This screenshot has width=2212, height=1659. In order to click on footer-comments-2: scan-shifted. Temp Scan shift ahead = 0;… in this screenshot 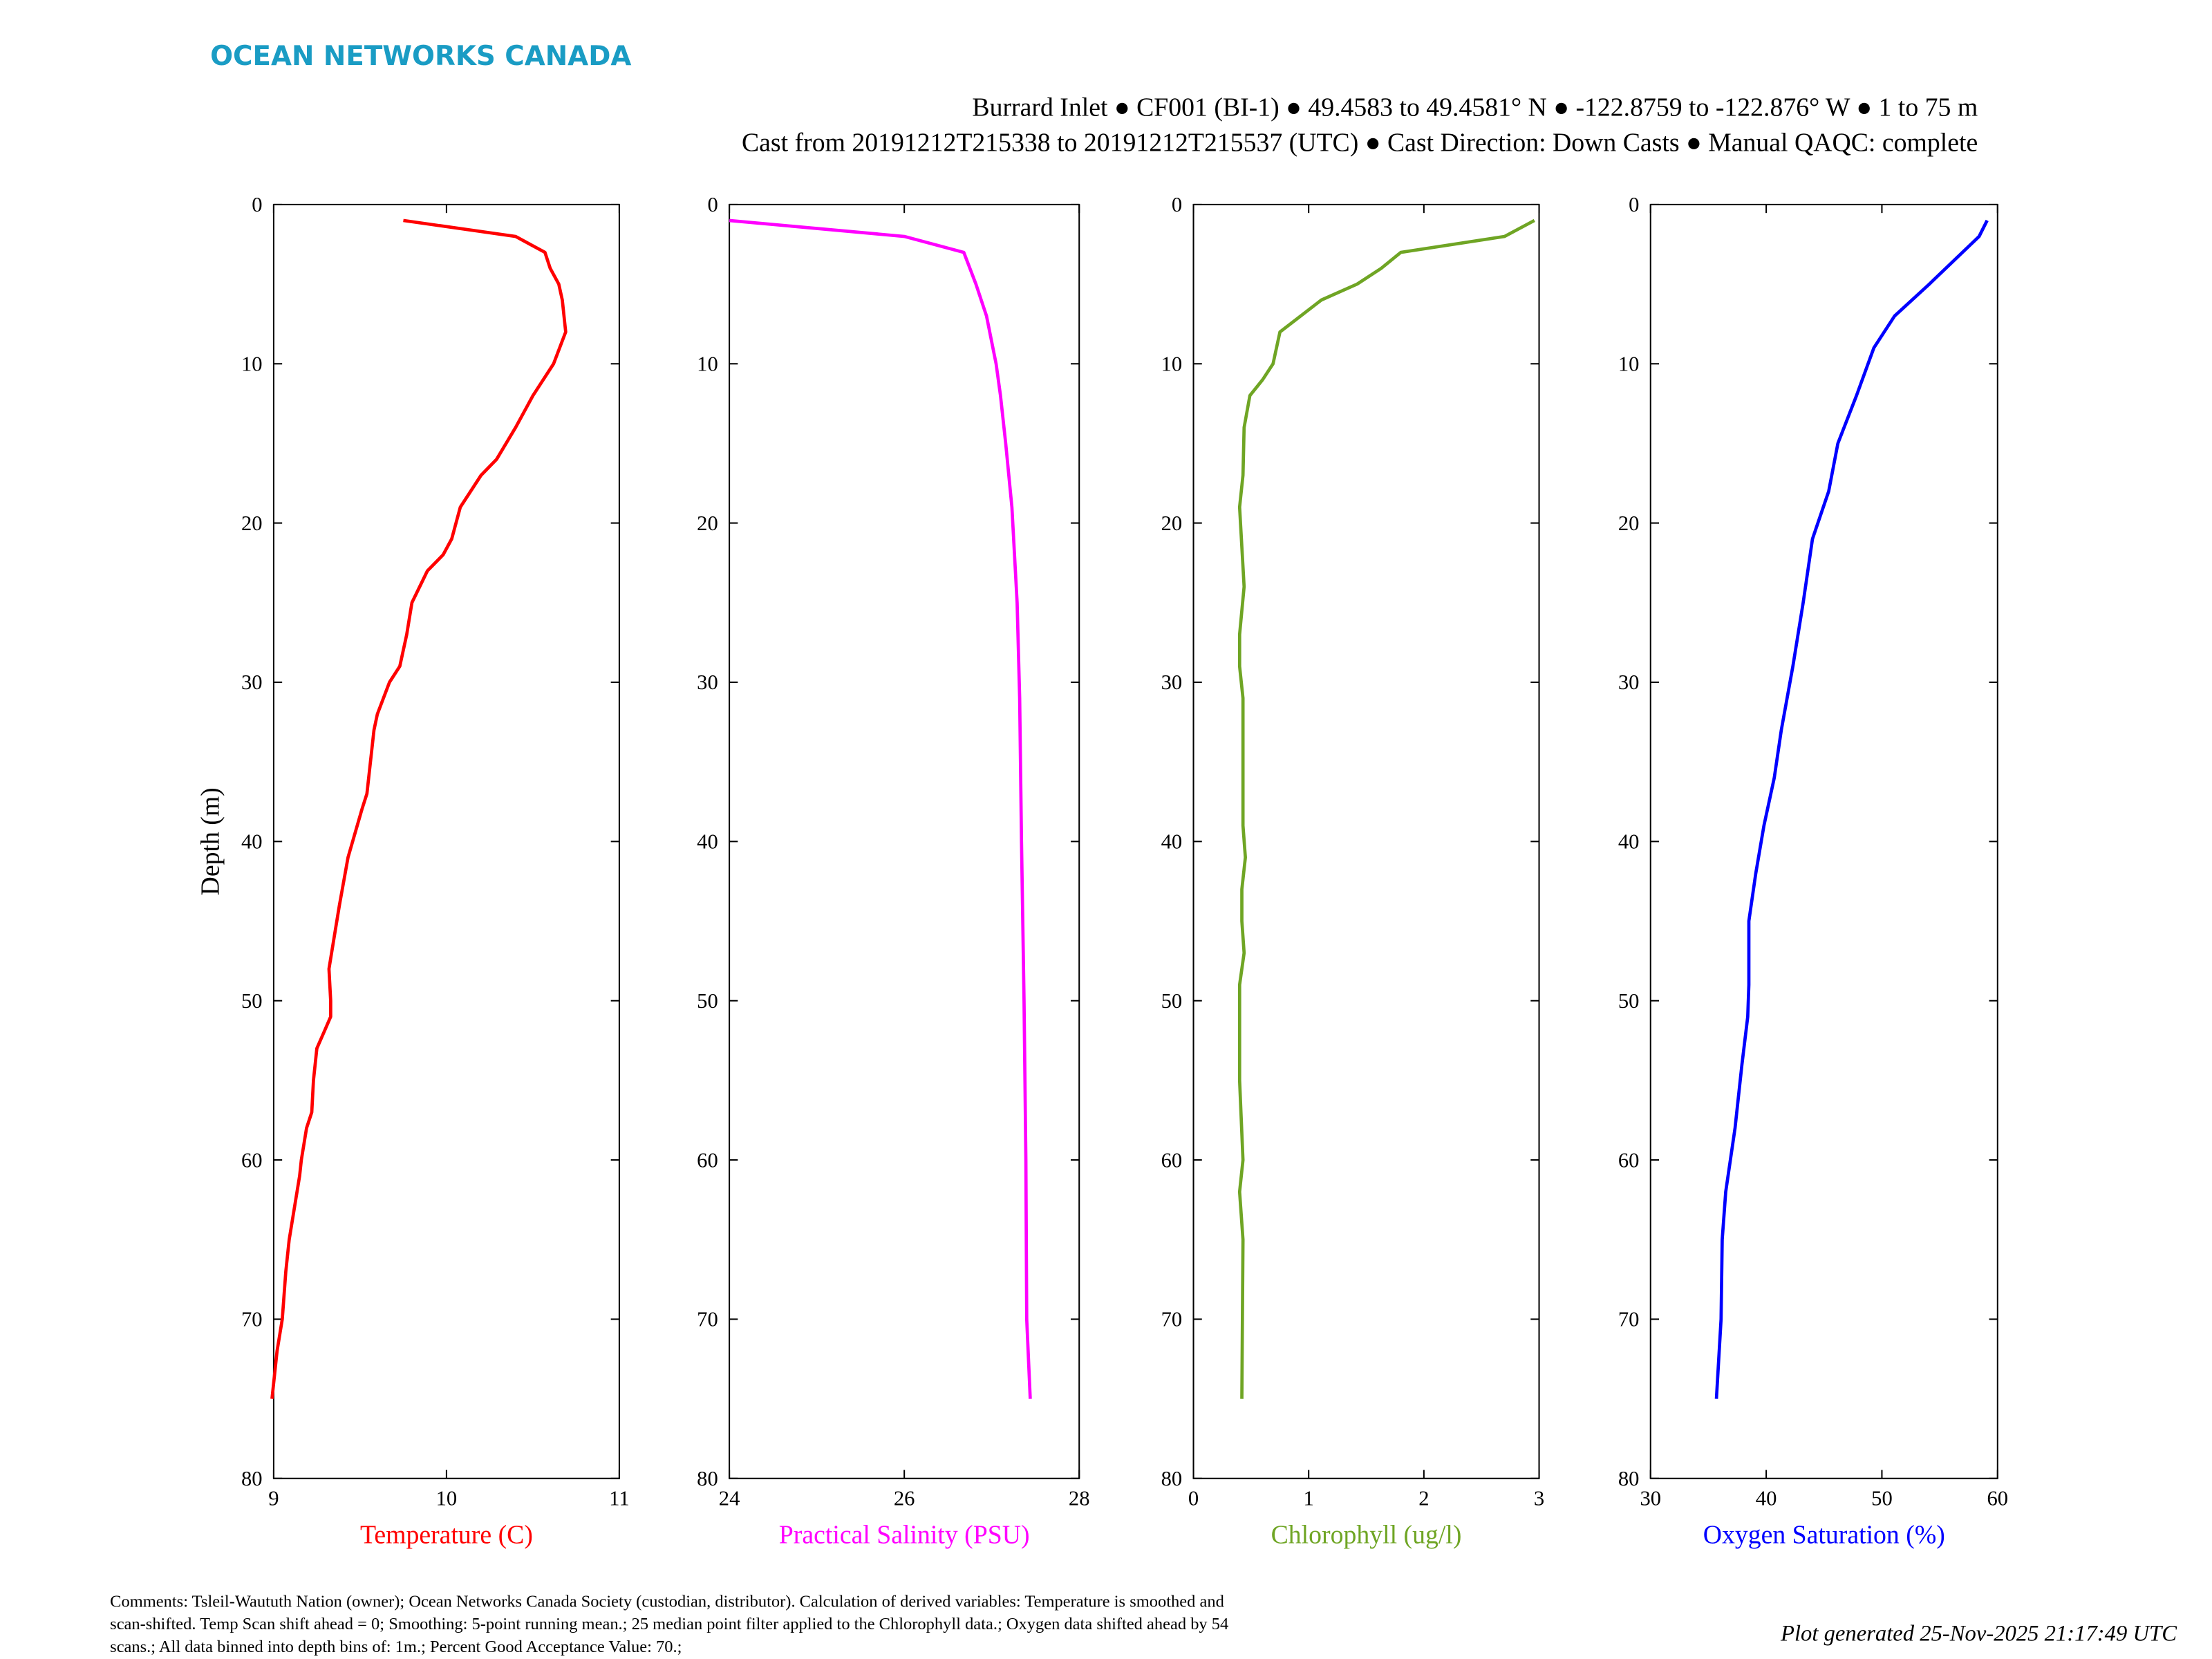, I will do `click(669, 1624)`.